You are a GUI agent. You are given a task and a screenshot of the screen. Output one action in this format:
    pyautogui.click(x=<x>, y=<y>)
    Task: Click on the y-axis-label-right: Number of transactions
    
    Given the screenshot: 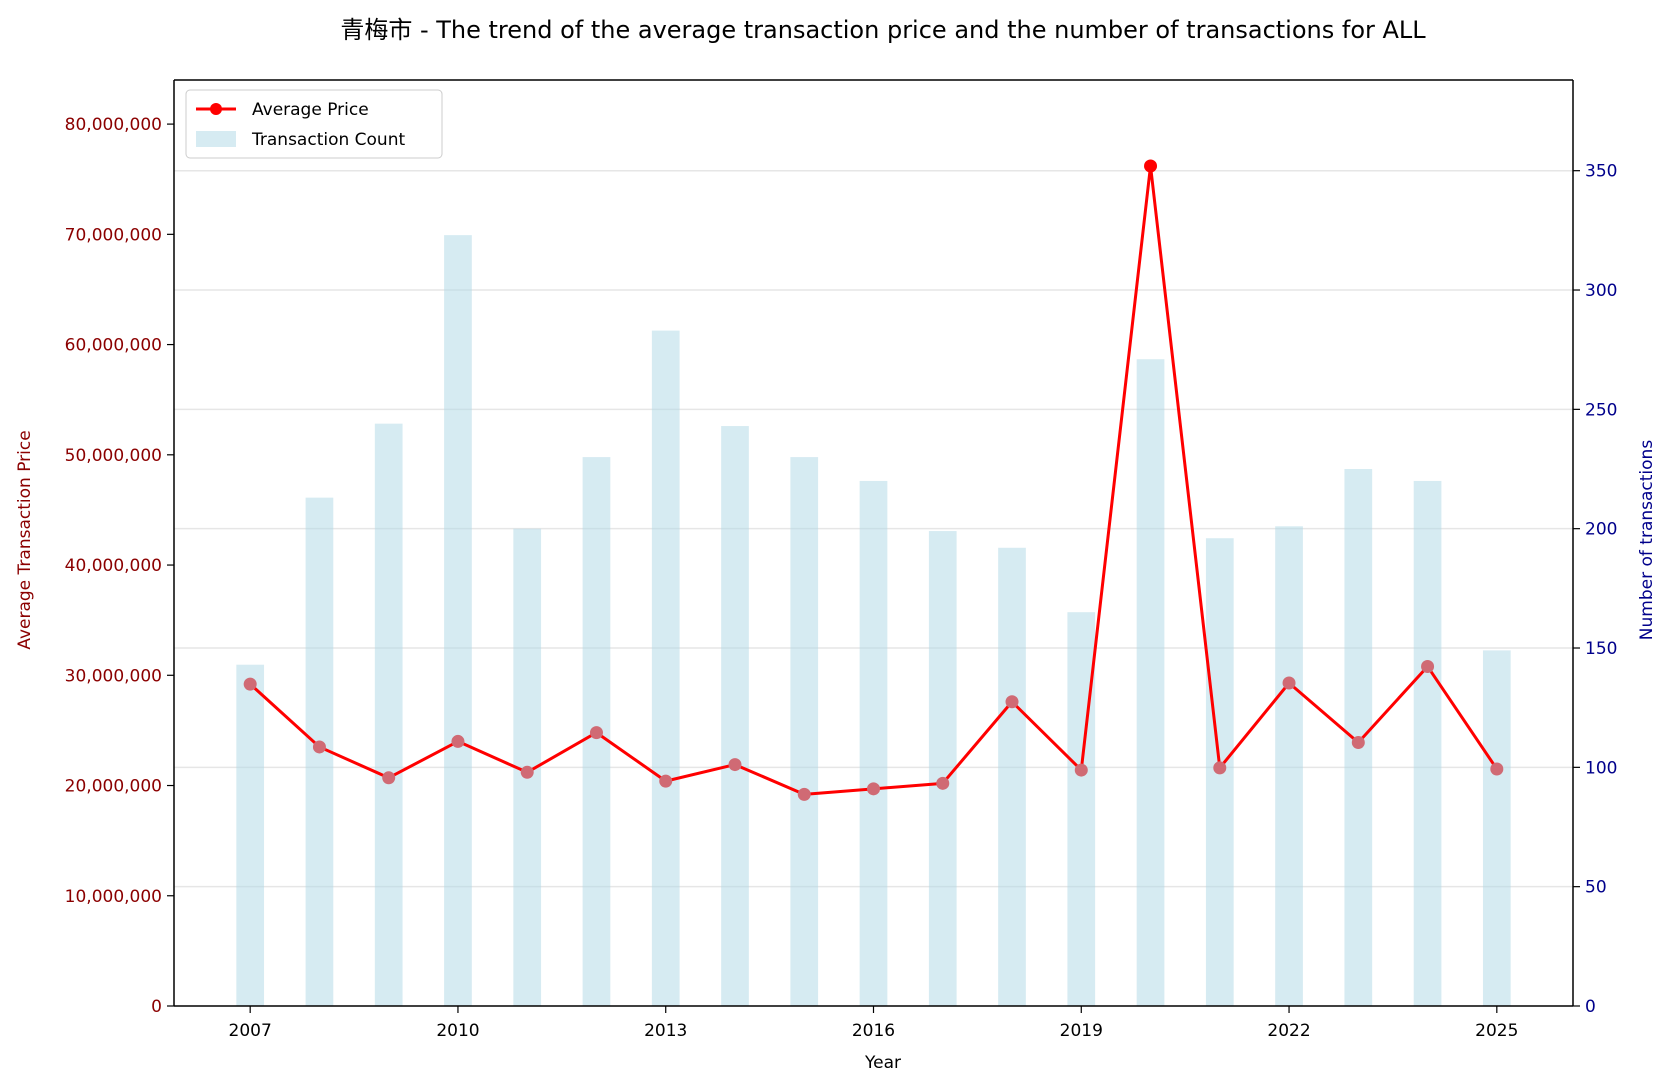 What is the action you would take?
    pyautogui.click(x=1647, y=540)
    